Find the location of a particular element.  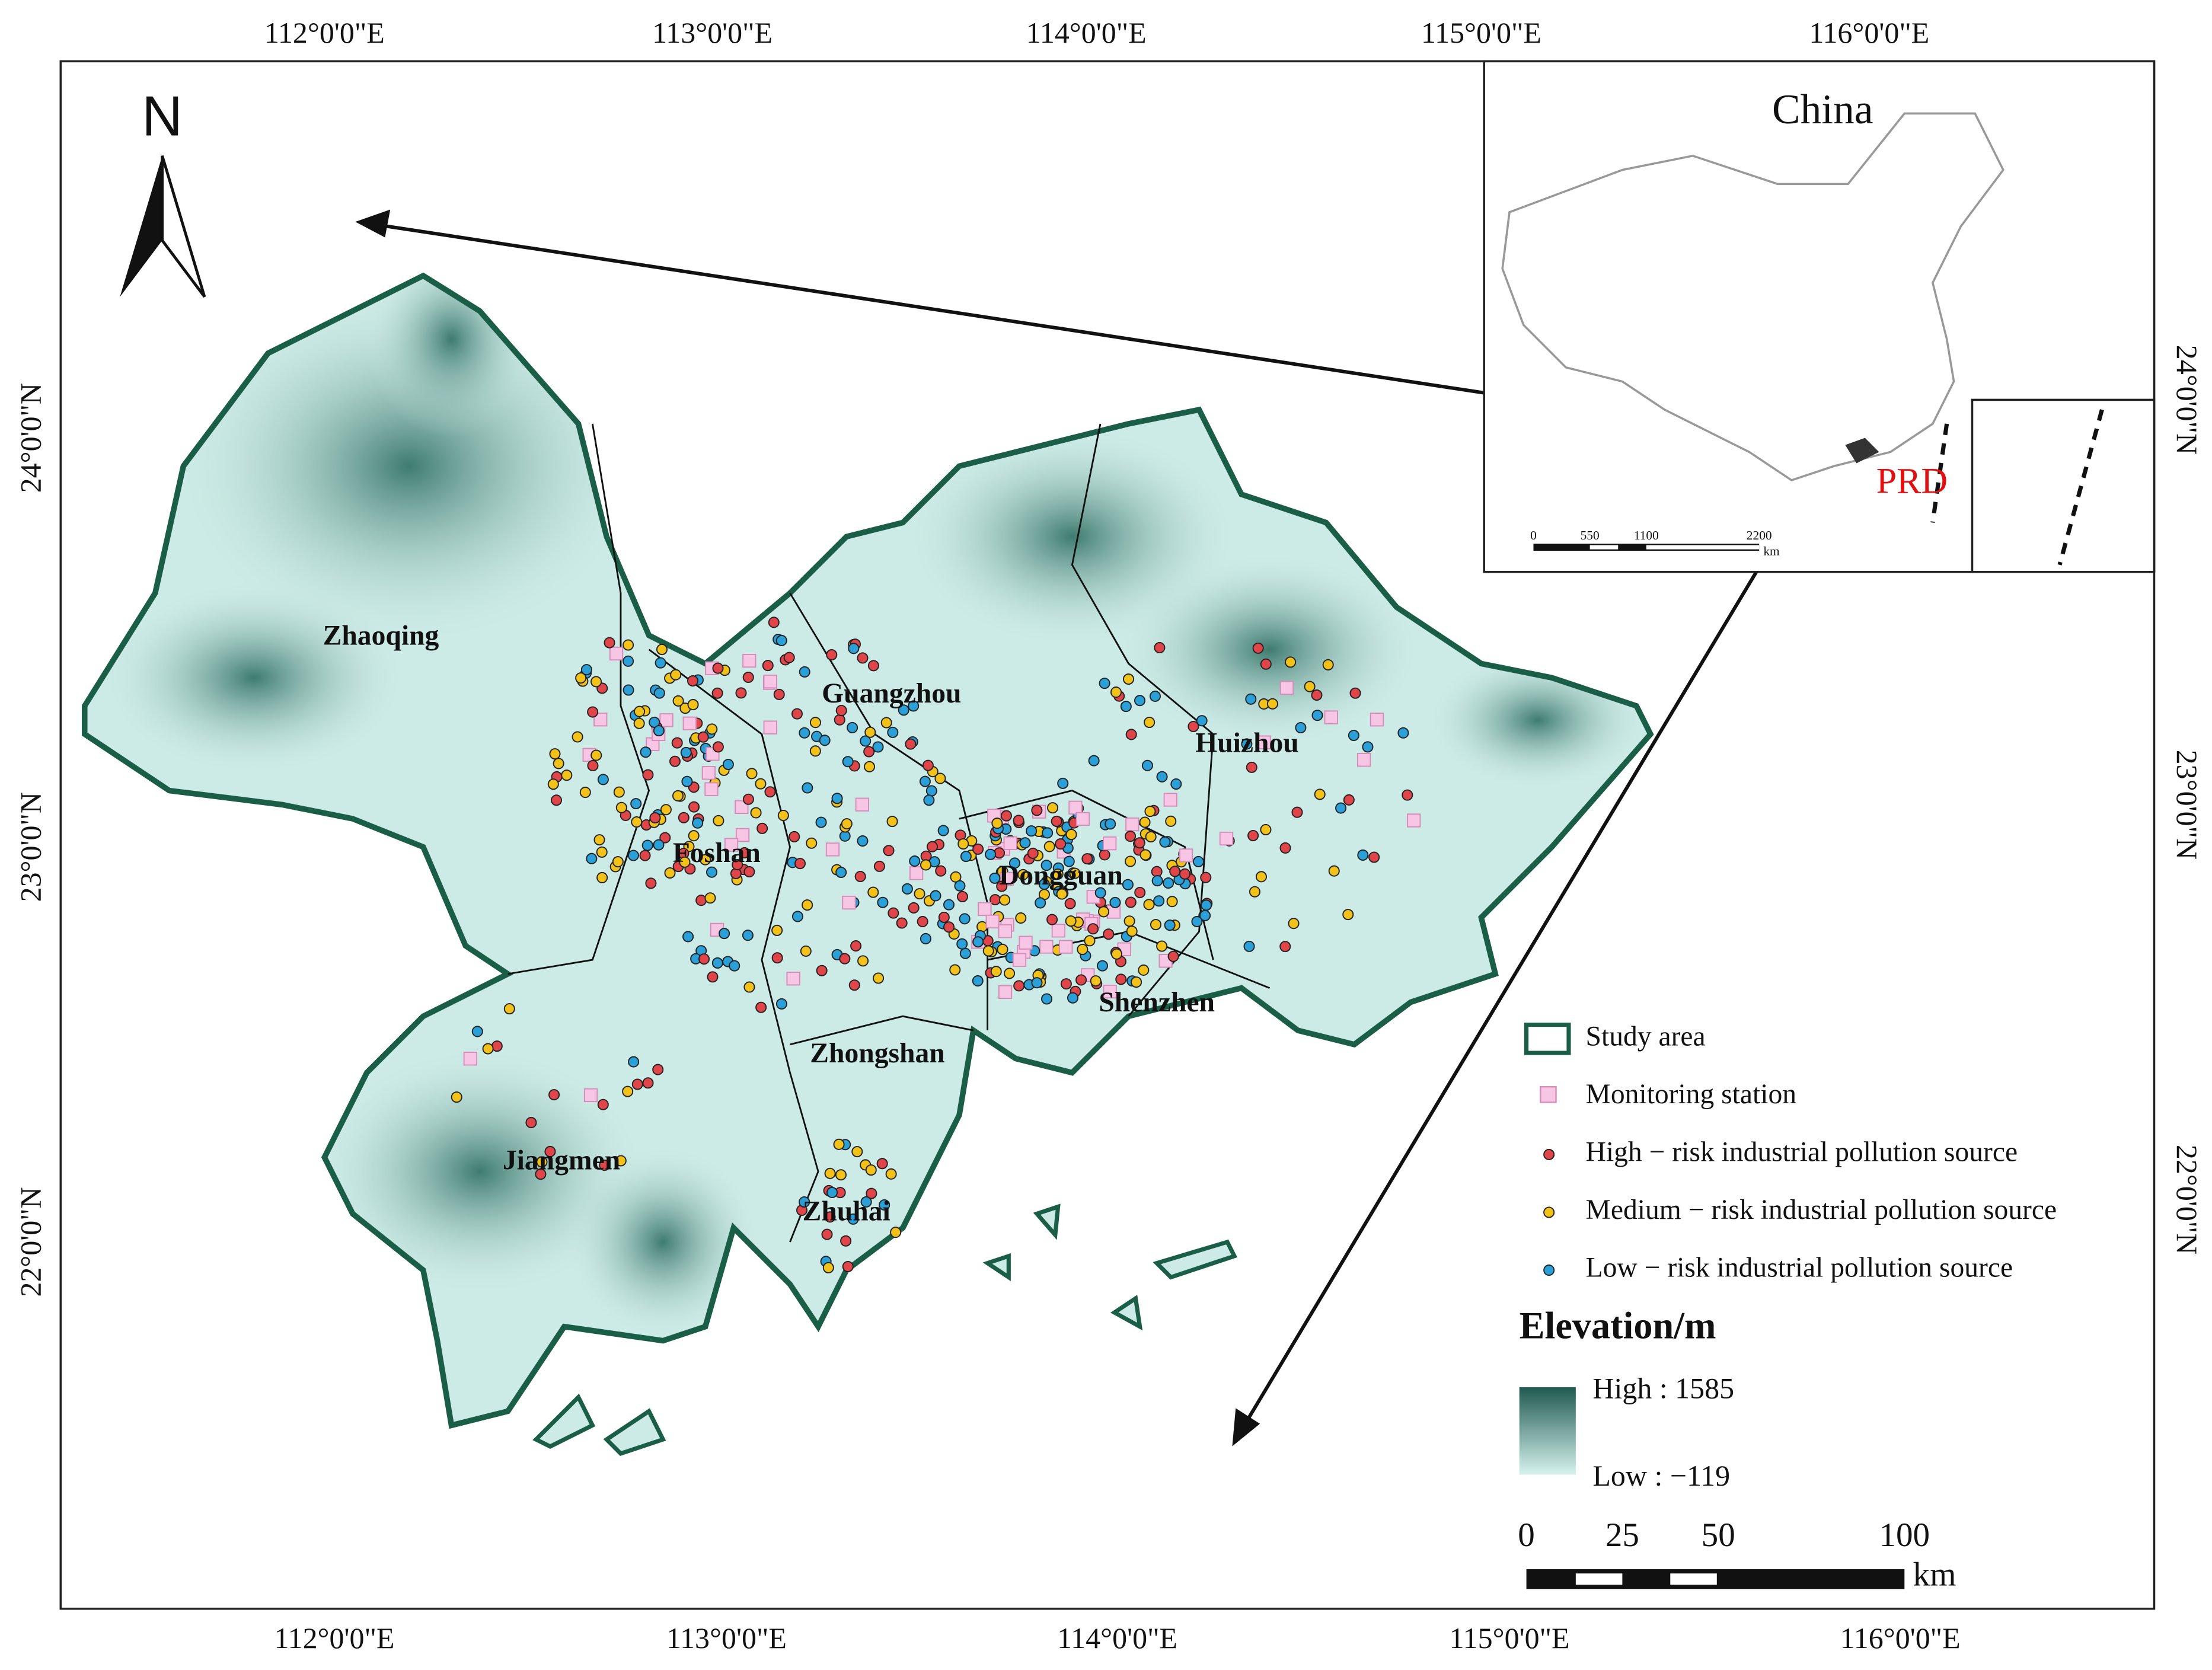

lon-label: 113°0'0"E is located at coordinates (726, 1638).